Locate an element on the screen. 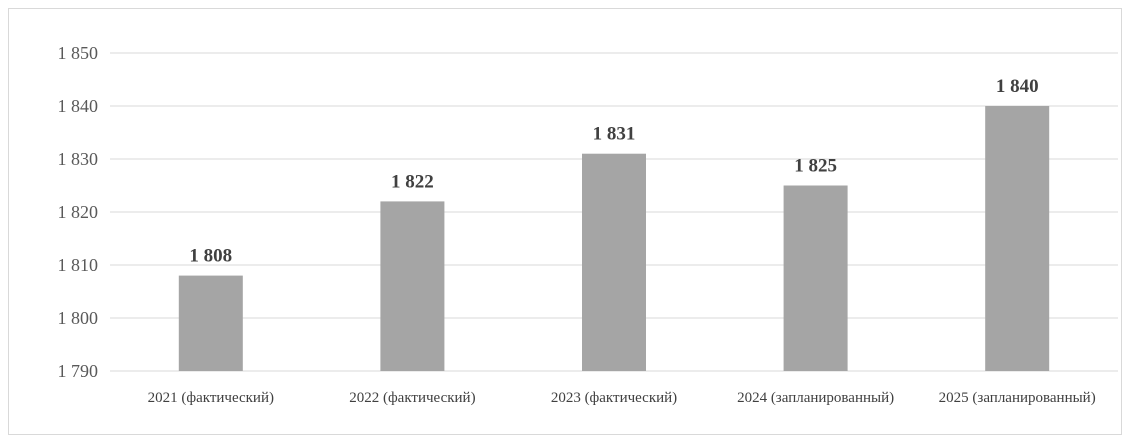 Image resolution: width=1127 pixels, height=439 pixels. data-label: 1 808 is located at coordinates (210, 256).